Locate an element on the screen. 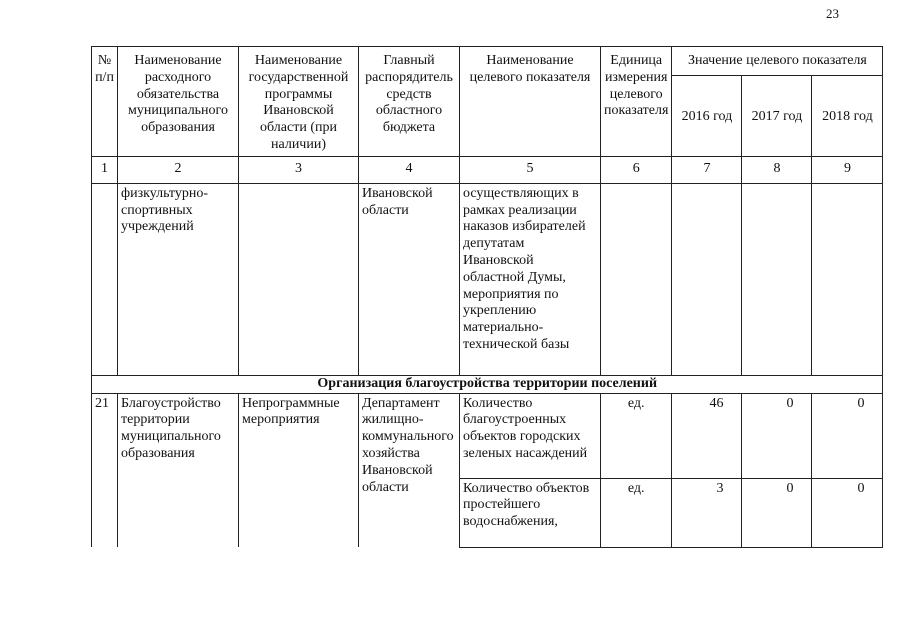  header-indicator: Наименование целевого показателя is located at coordinates (530, 101).